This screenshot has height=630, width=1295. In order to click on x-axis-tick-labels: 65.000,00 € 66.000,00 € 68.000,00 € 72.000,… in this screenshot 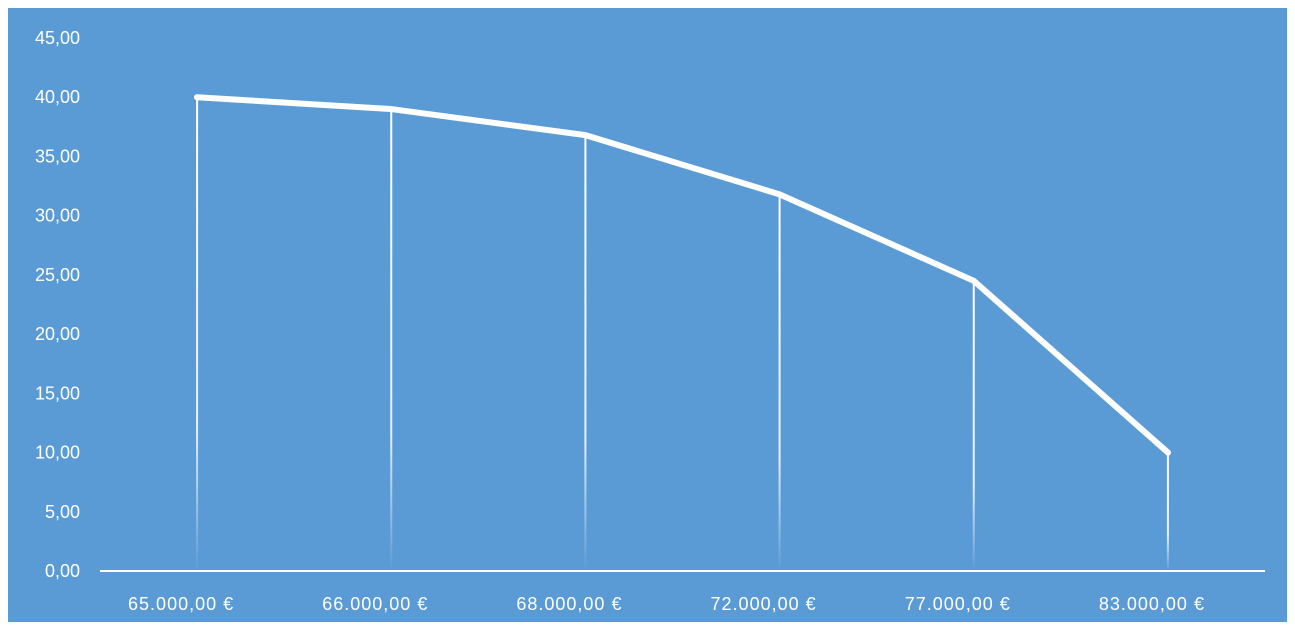, I will do `click(666, 604)`.